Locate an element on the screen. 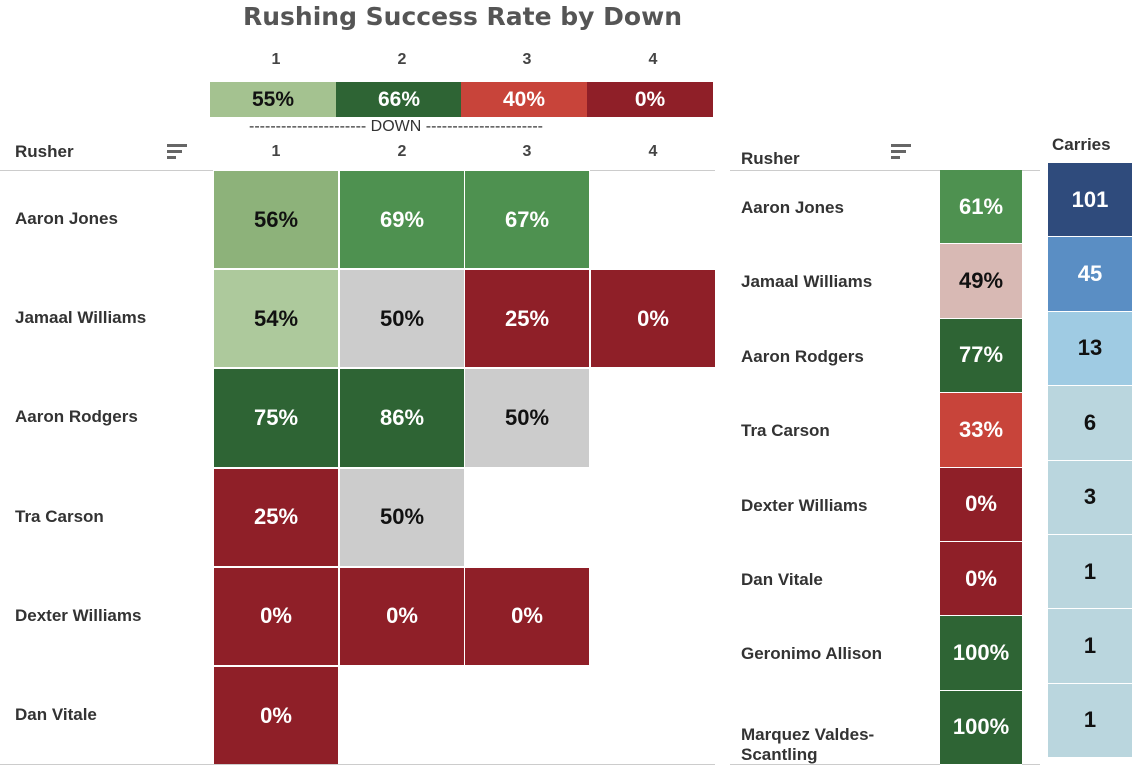 Image resolution: width=1132 pixels, height=766 pixels. heatmap-row-label: Dan Vitale is located at coordinates (56, 714).